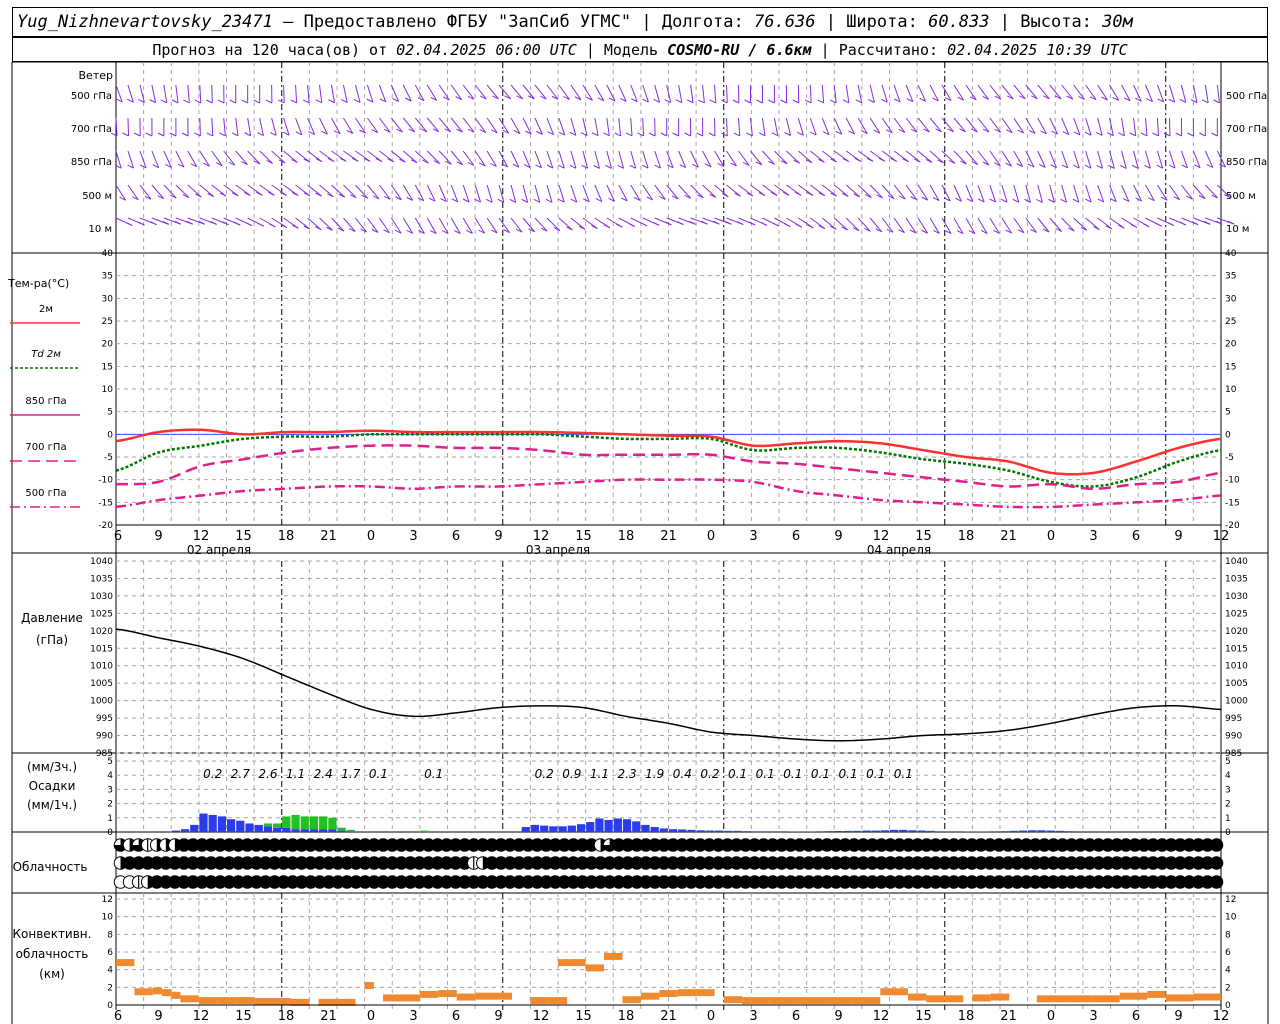 The height and width of the screenshot is (1024, 1280). I want to click on wind-level-label: 500 гПа, so click(91, 96).